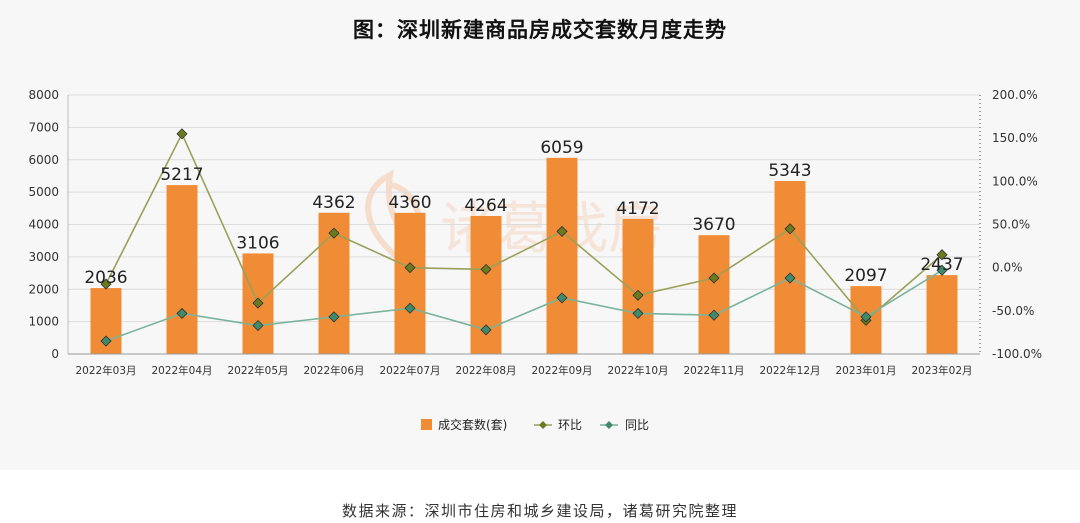 Image resolution: width=1080 pixels, height=523 pixels. What do you see at coordinates (43, 322) in the screenshot?
I see `y-left-tick-label: 1000` at bounding box center [43, 322].